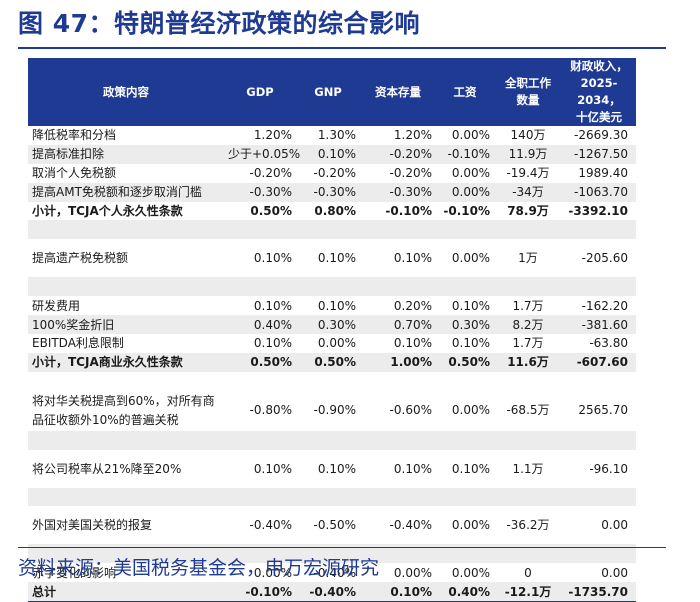  What do you see at coordinates (260, 92) in the screenshot?
I see `column-header: GDP` at bounding box center [260, 92].